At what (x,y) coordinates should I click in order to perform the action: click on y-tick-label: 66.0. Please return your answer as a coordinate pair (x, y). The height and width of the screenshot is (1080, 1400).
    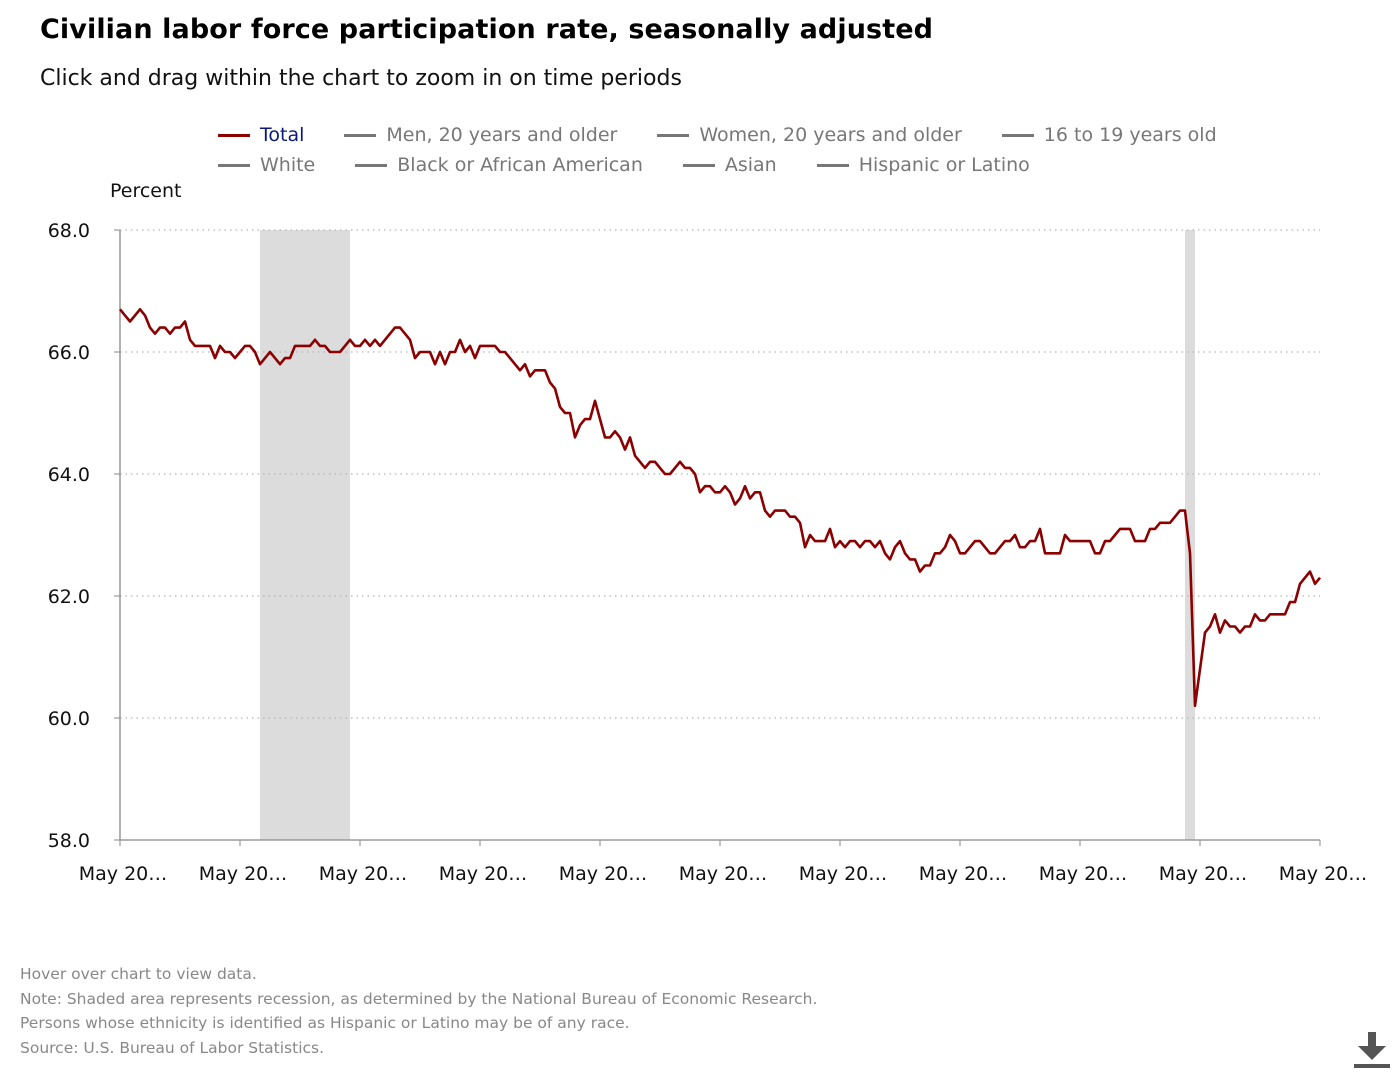
    Looking at the image, I should click on (69, 353).